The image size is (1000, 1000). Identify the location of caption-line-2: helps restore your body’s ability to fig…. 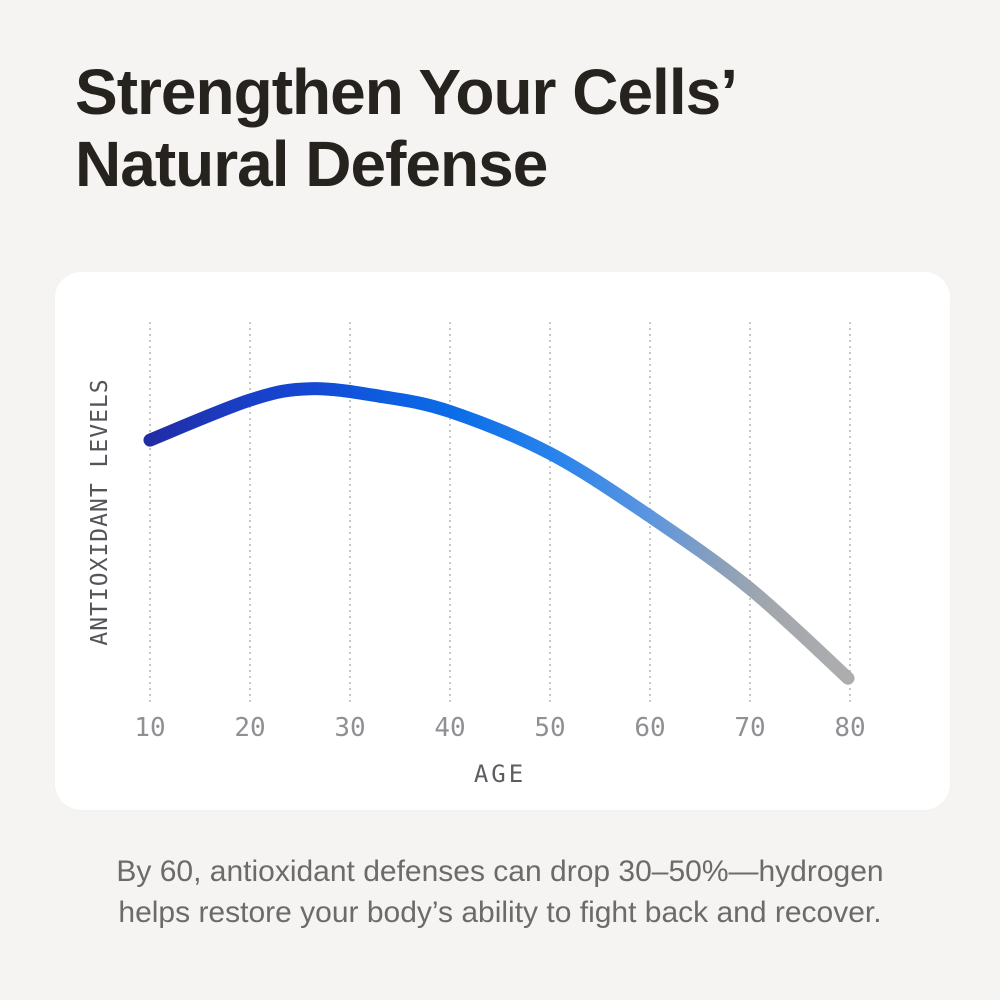
(500, 912).